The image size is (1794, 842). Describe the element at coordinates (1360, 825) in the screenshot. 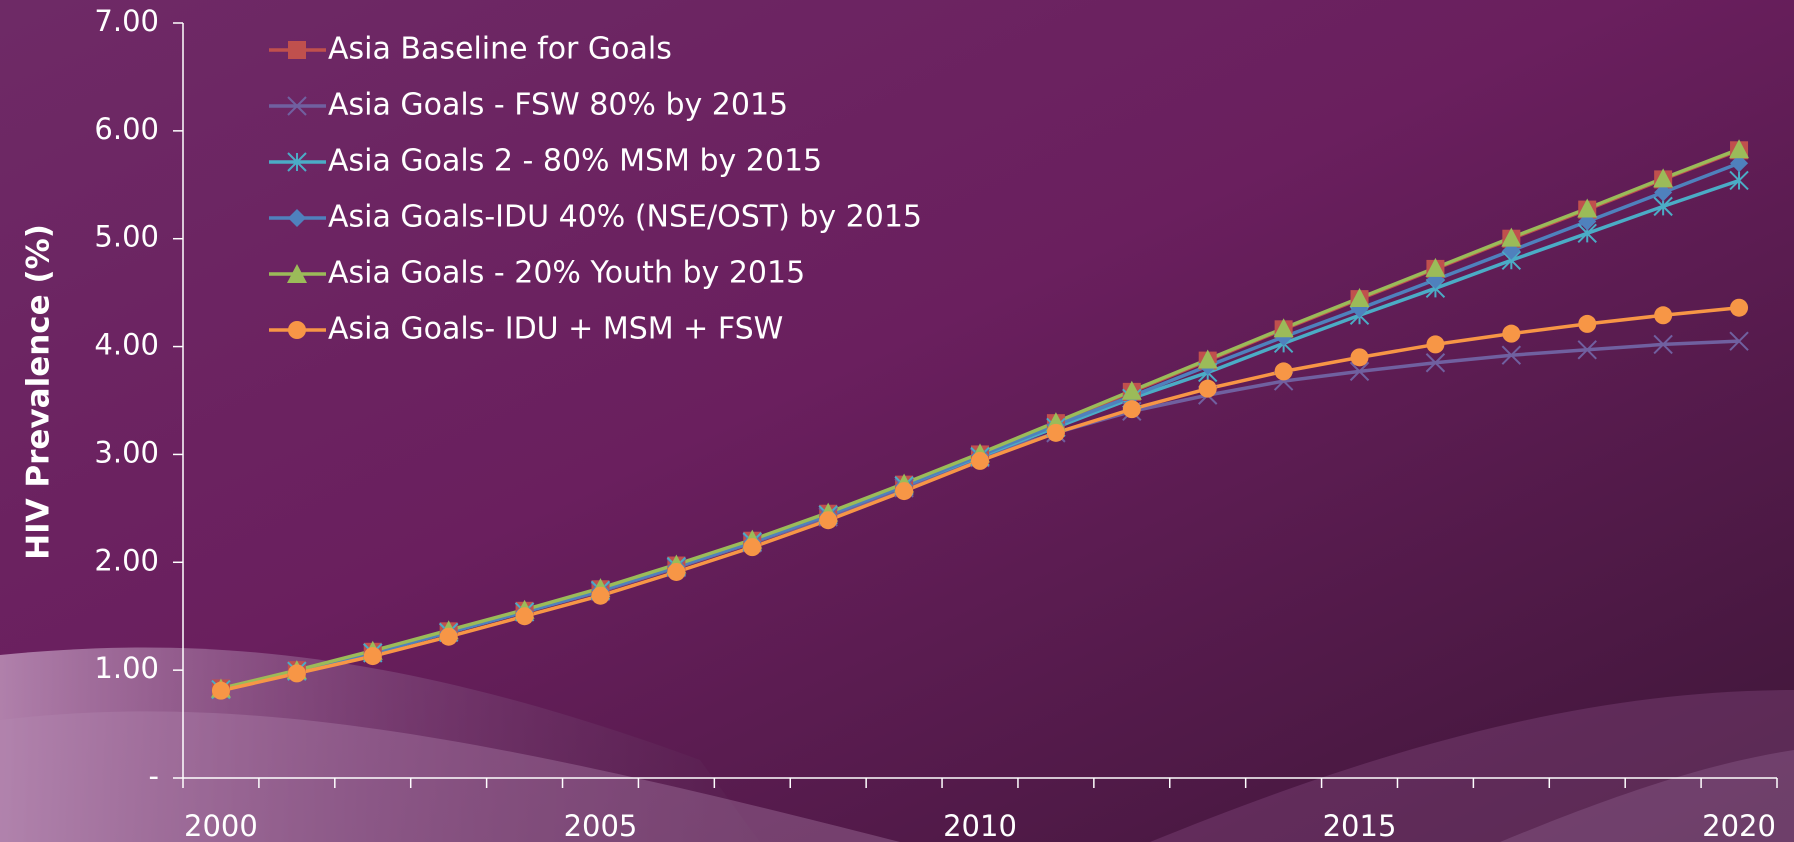

I see `x-tick-label: 2015` at that location.